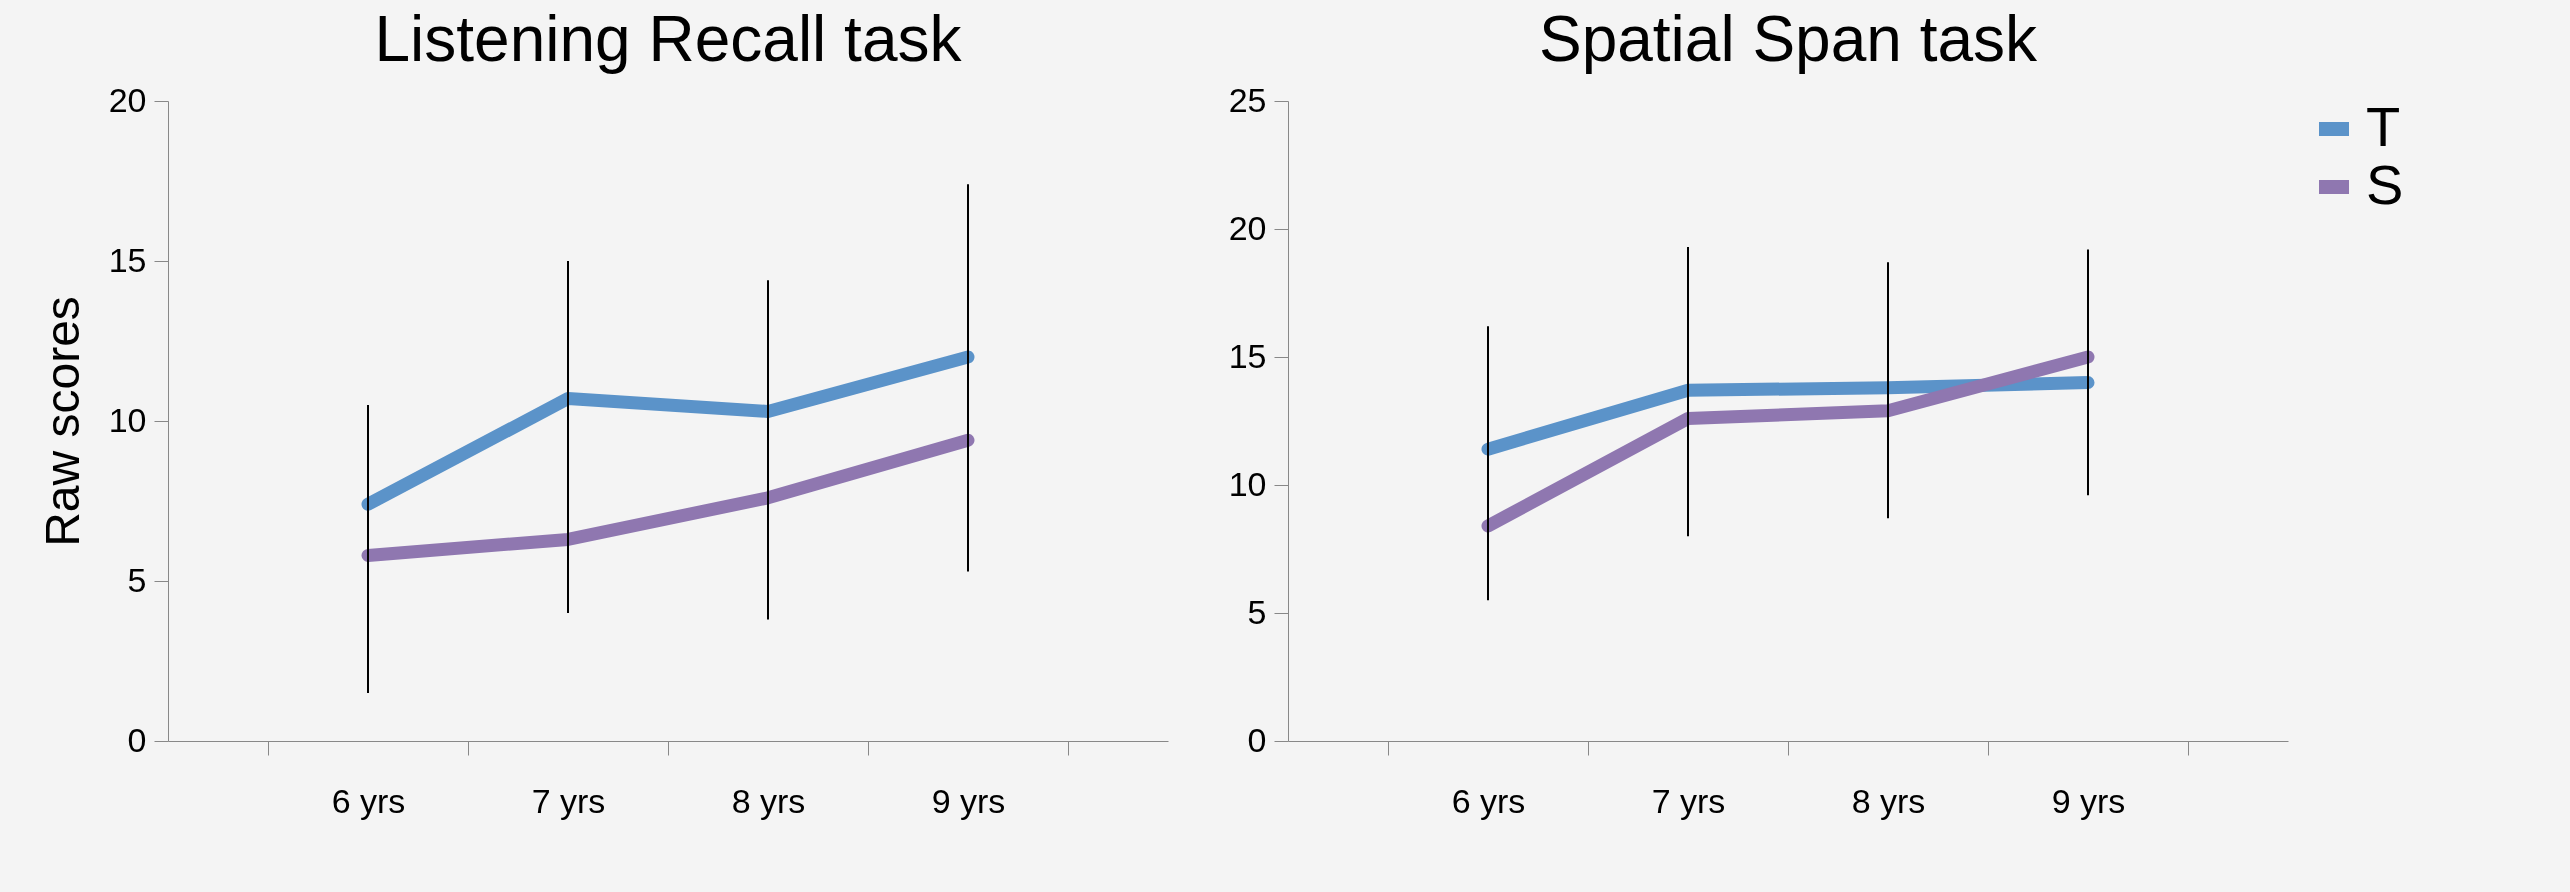 The width and height of the screenshot is (2570, 892). What do you see at coordinates (668, 39) in the screenshot?
I see `chart-title: Listening Recall task` at bounding box center [668, 39].